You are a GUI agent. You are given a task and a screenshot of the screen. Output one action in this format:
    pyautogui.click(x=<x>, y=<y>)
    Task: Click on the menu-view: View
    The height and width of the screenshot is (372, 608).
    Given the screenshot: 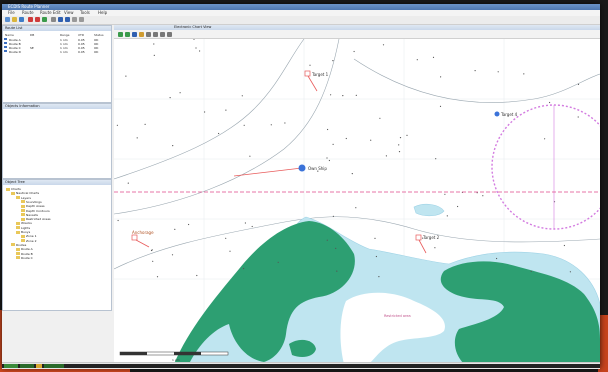 What is the action you would take?
    pyautogui.click(x=69, y=12)
    